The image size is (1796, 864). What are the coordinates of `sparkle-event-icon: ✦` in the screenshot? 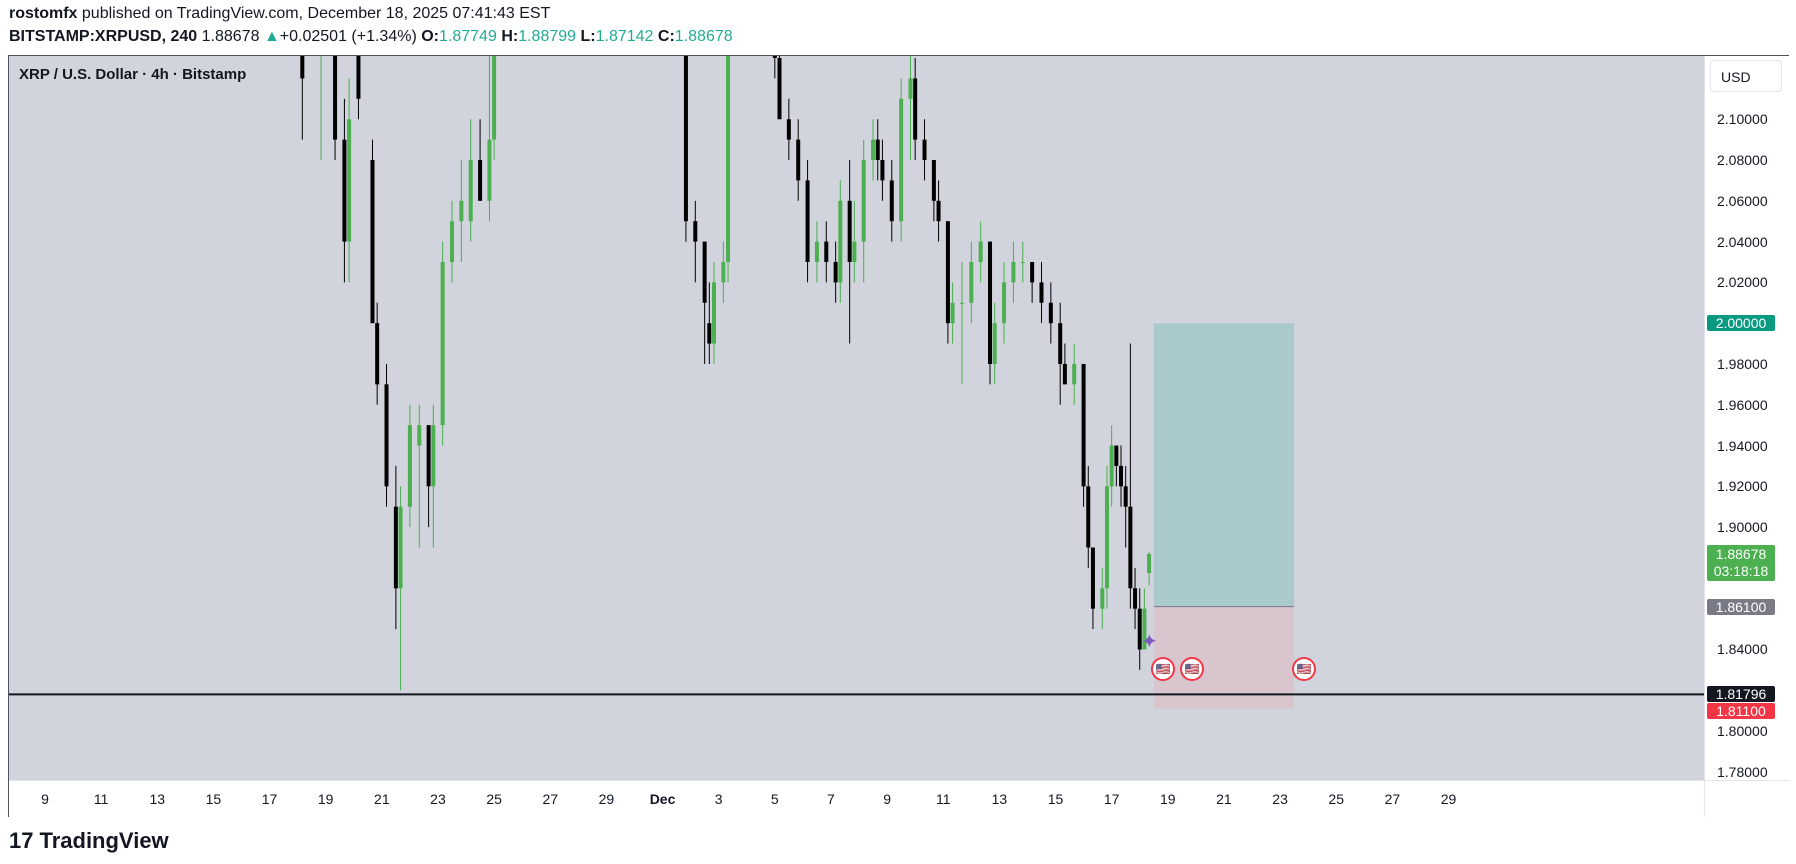 It's located at (1149, 642).